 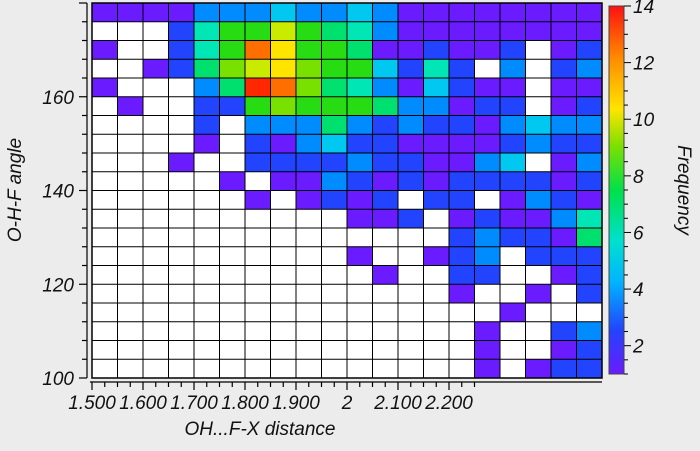 I want to click on x-tick-label: 1.800, so click(x=245, y=403).